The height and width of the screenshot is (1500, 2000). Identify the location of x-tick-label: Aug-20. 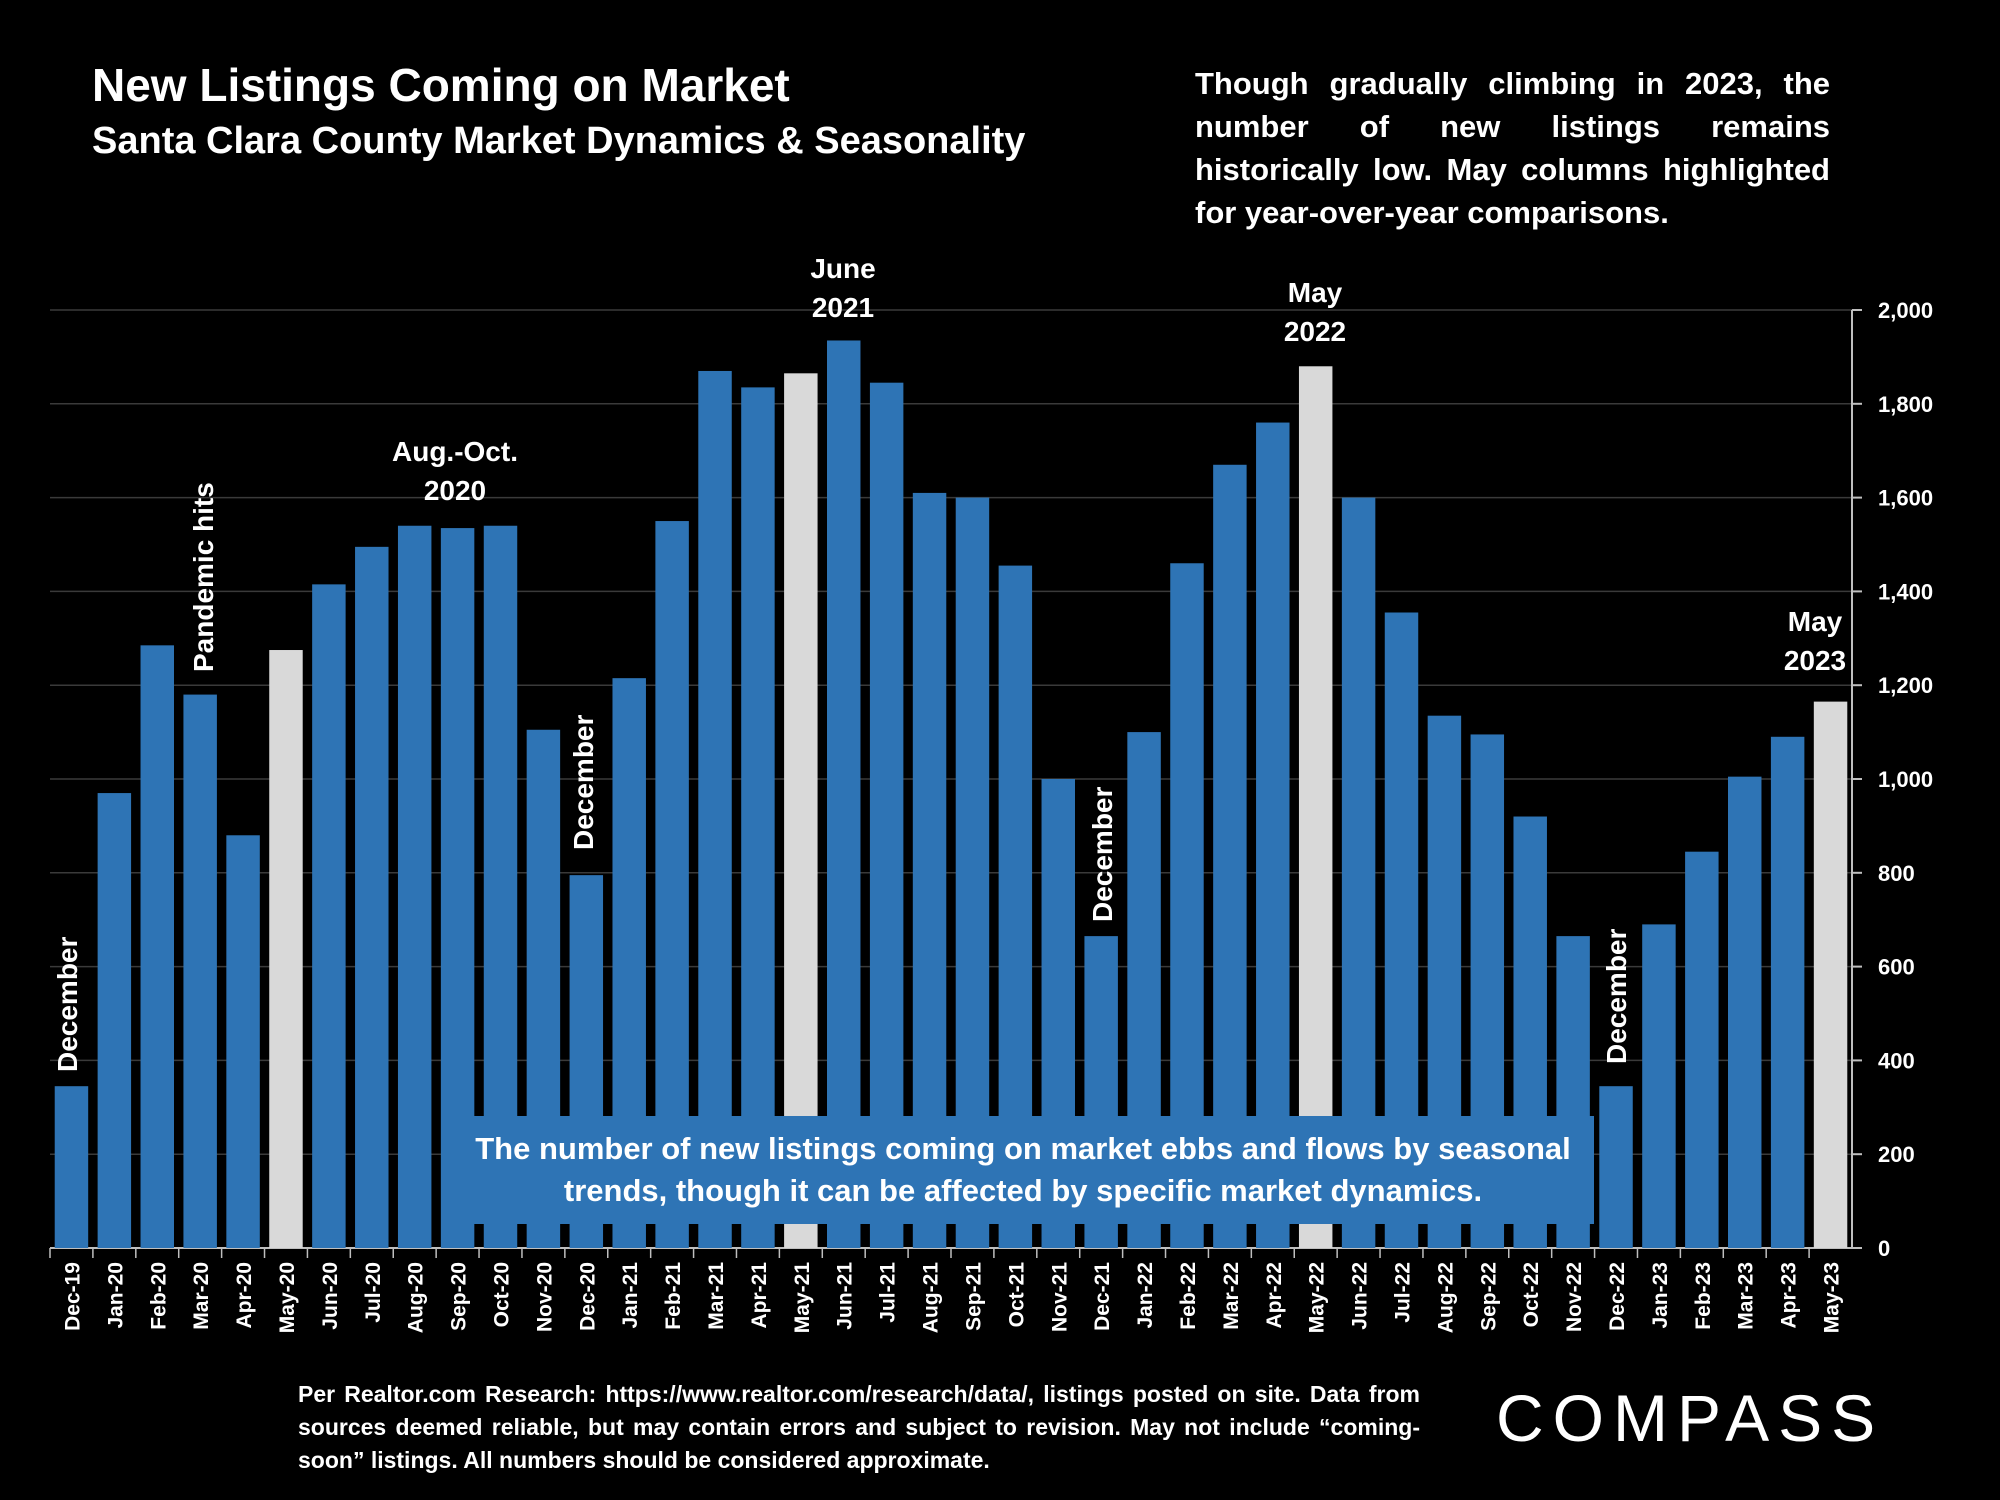
(416, 1297).